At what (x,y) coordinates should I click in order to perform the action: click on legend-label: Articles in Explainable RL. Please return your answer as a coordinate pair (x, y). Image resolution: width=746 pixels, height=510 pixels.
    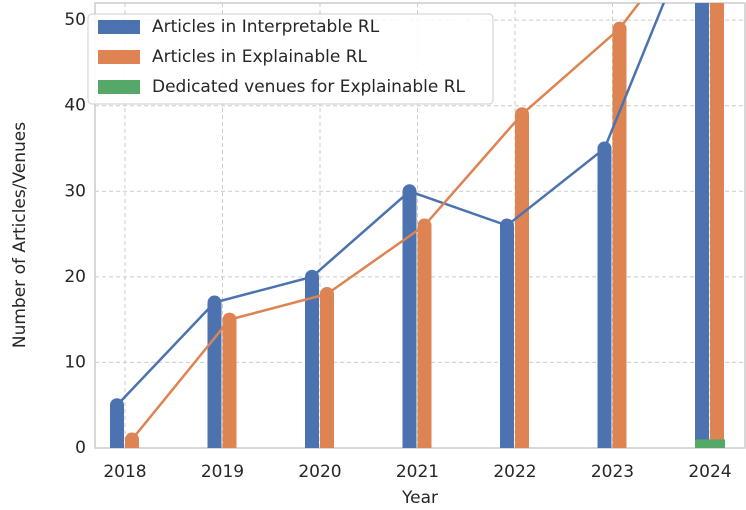
    Looking at the image, I should click on (260, 57).